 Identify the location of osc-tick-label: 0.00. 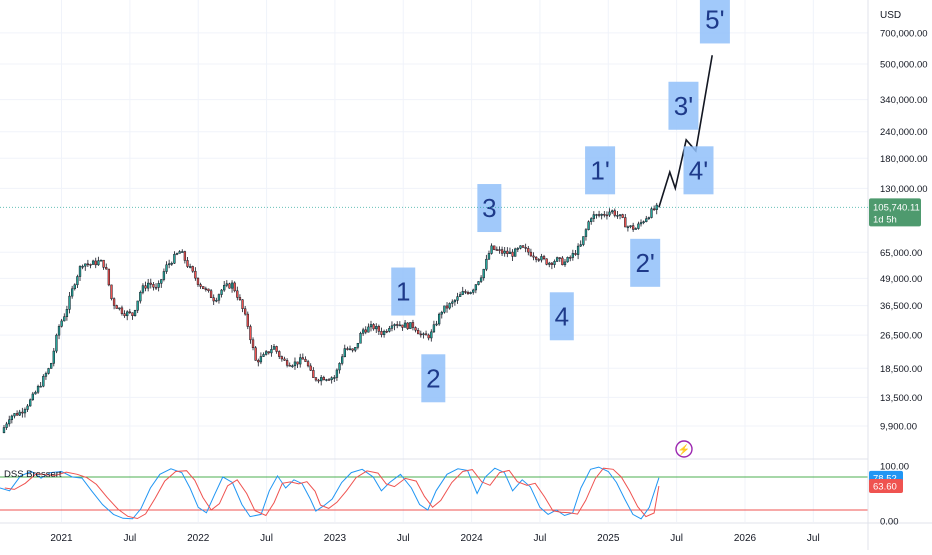
(889, 522).